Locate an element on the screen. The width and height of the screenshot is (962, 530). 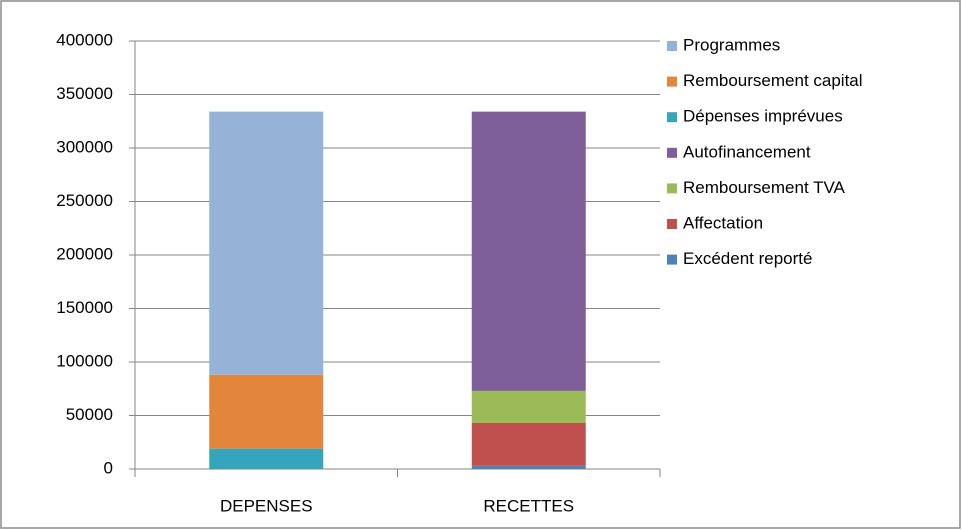
y-tick-label: 0 is located at coordinates (108, 467).